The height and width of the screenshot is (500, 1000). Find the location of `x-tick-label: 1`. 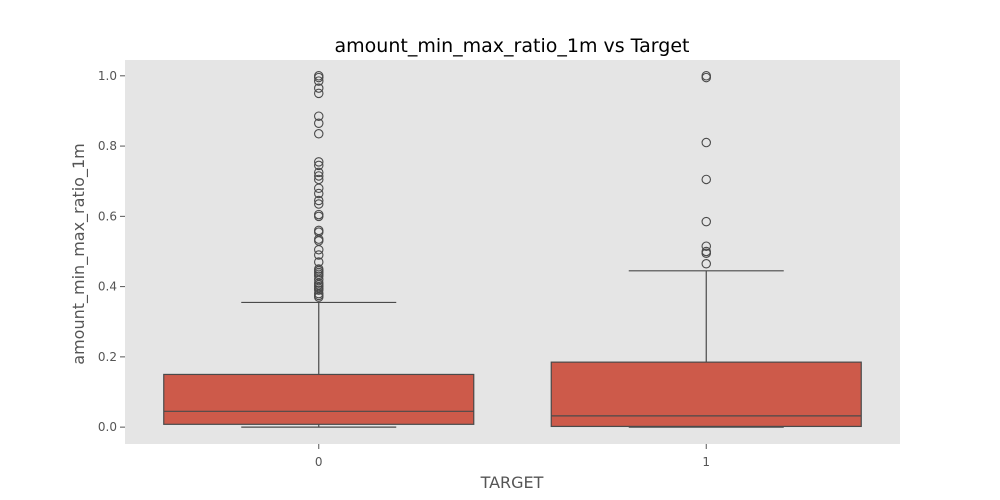

x-tick-label: 1 is located at coordinates (706, 462).